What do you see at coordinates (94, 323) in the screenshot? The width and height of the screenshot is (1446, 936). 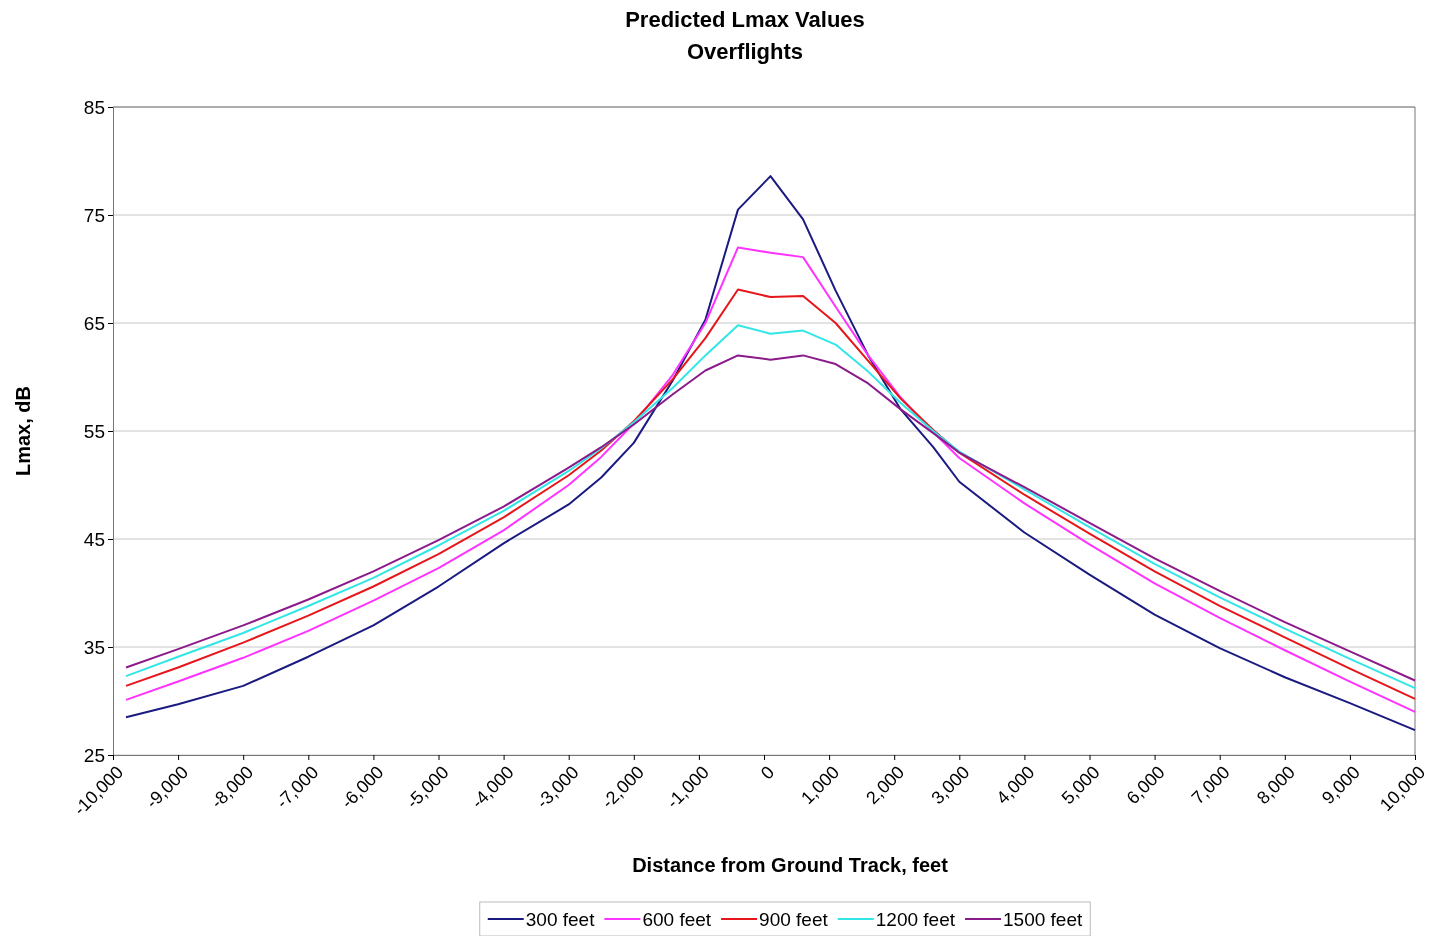 I see `y-tick-label: 65` at bounding box center [94, 323].